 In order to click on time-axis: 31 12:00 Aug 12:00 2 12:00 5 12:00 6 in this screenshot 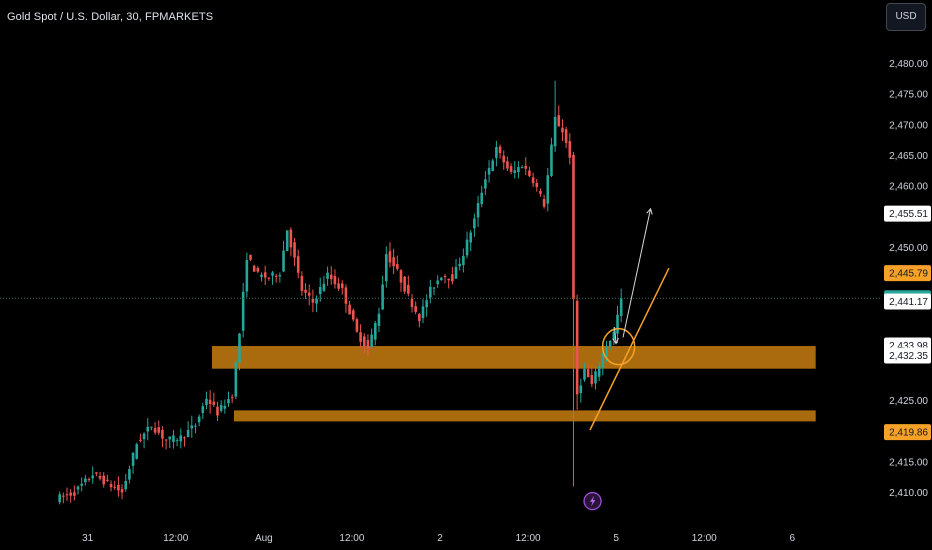, I will do `click(438, 538)`.